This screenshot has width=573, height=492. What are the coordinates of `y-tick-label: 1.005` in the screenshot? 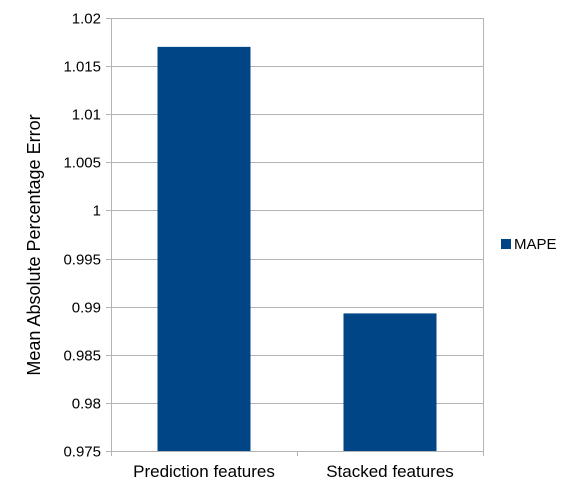 It's located at (82, 163).